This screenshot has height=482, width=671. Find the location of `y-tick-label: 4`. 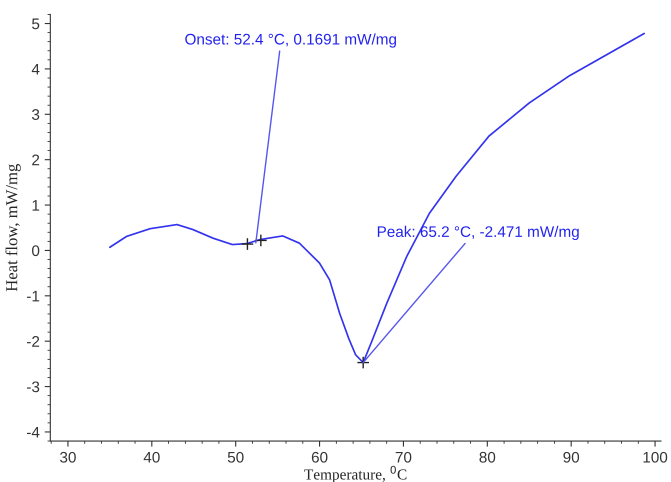

y-tick-label: 4 is located at coordinates (36, 69).